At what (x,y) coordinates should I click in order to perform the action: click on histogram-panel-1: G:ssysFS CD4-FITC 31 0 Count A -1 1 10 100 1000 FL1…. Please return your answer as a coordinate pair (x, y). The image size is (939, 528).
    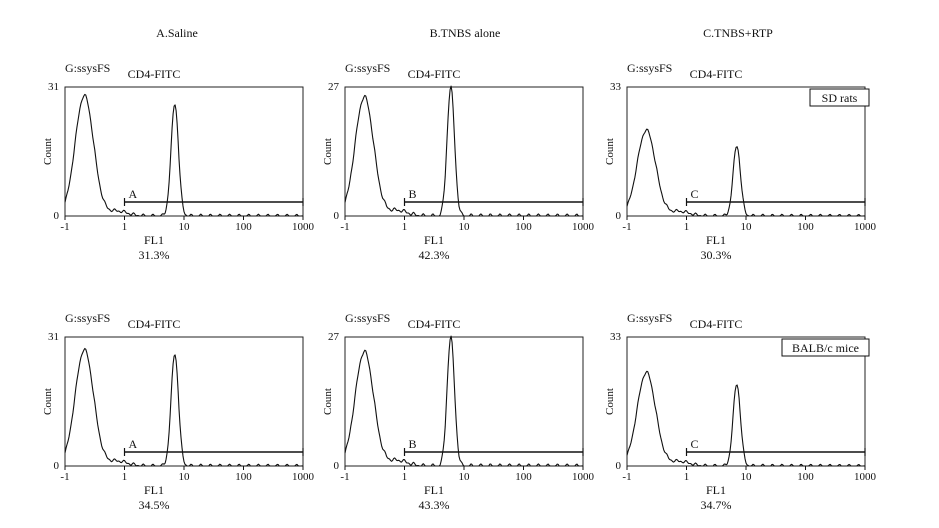
    Looking at the image, I should click on (178, 161).